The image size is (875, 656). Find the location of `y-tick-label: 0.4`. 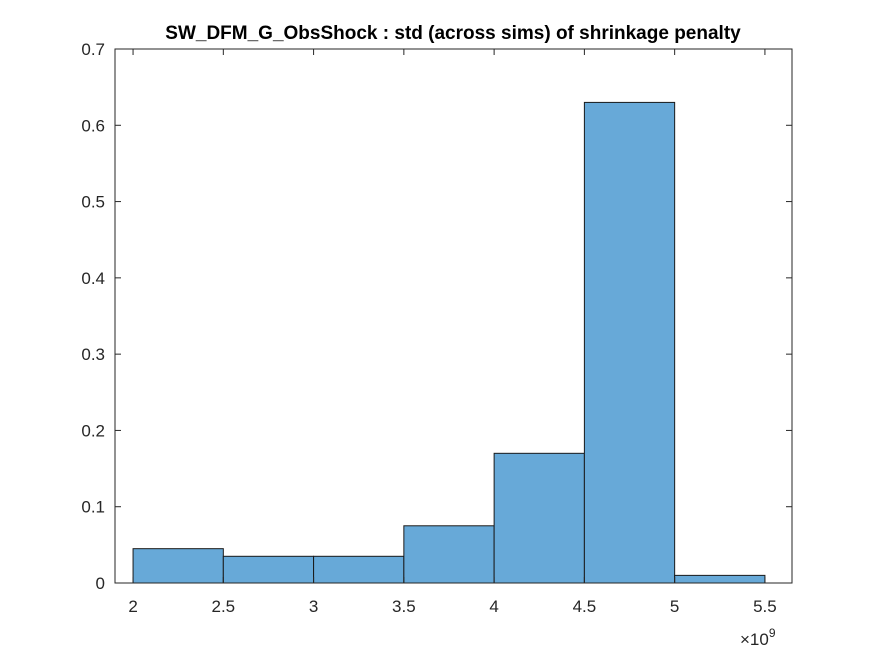

y-tick-label: 0.4 is located at coordinates (93, 278).